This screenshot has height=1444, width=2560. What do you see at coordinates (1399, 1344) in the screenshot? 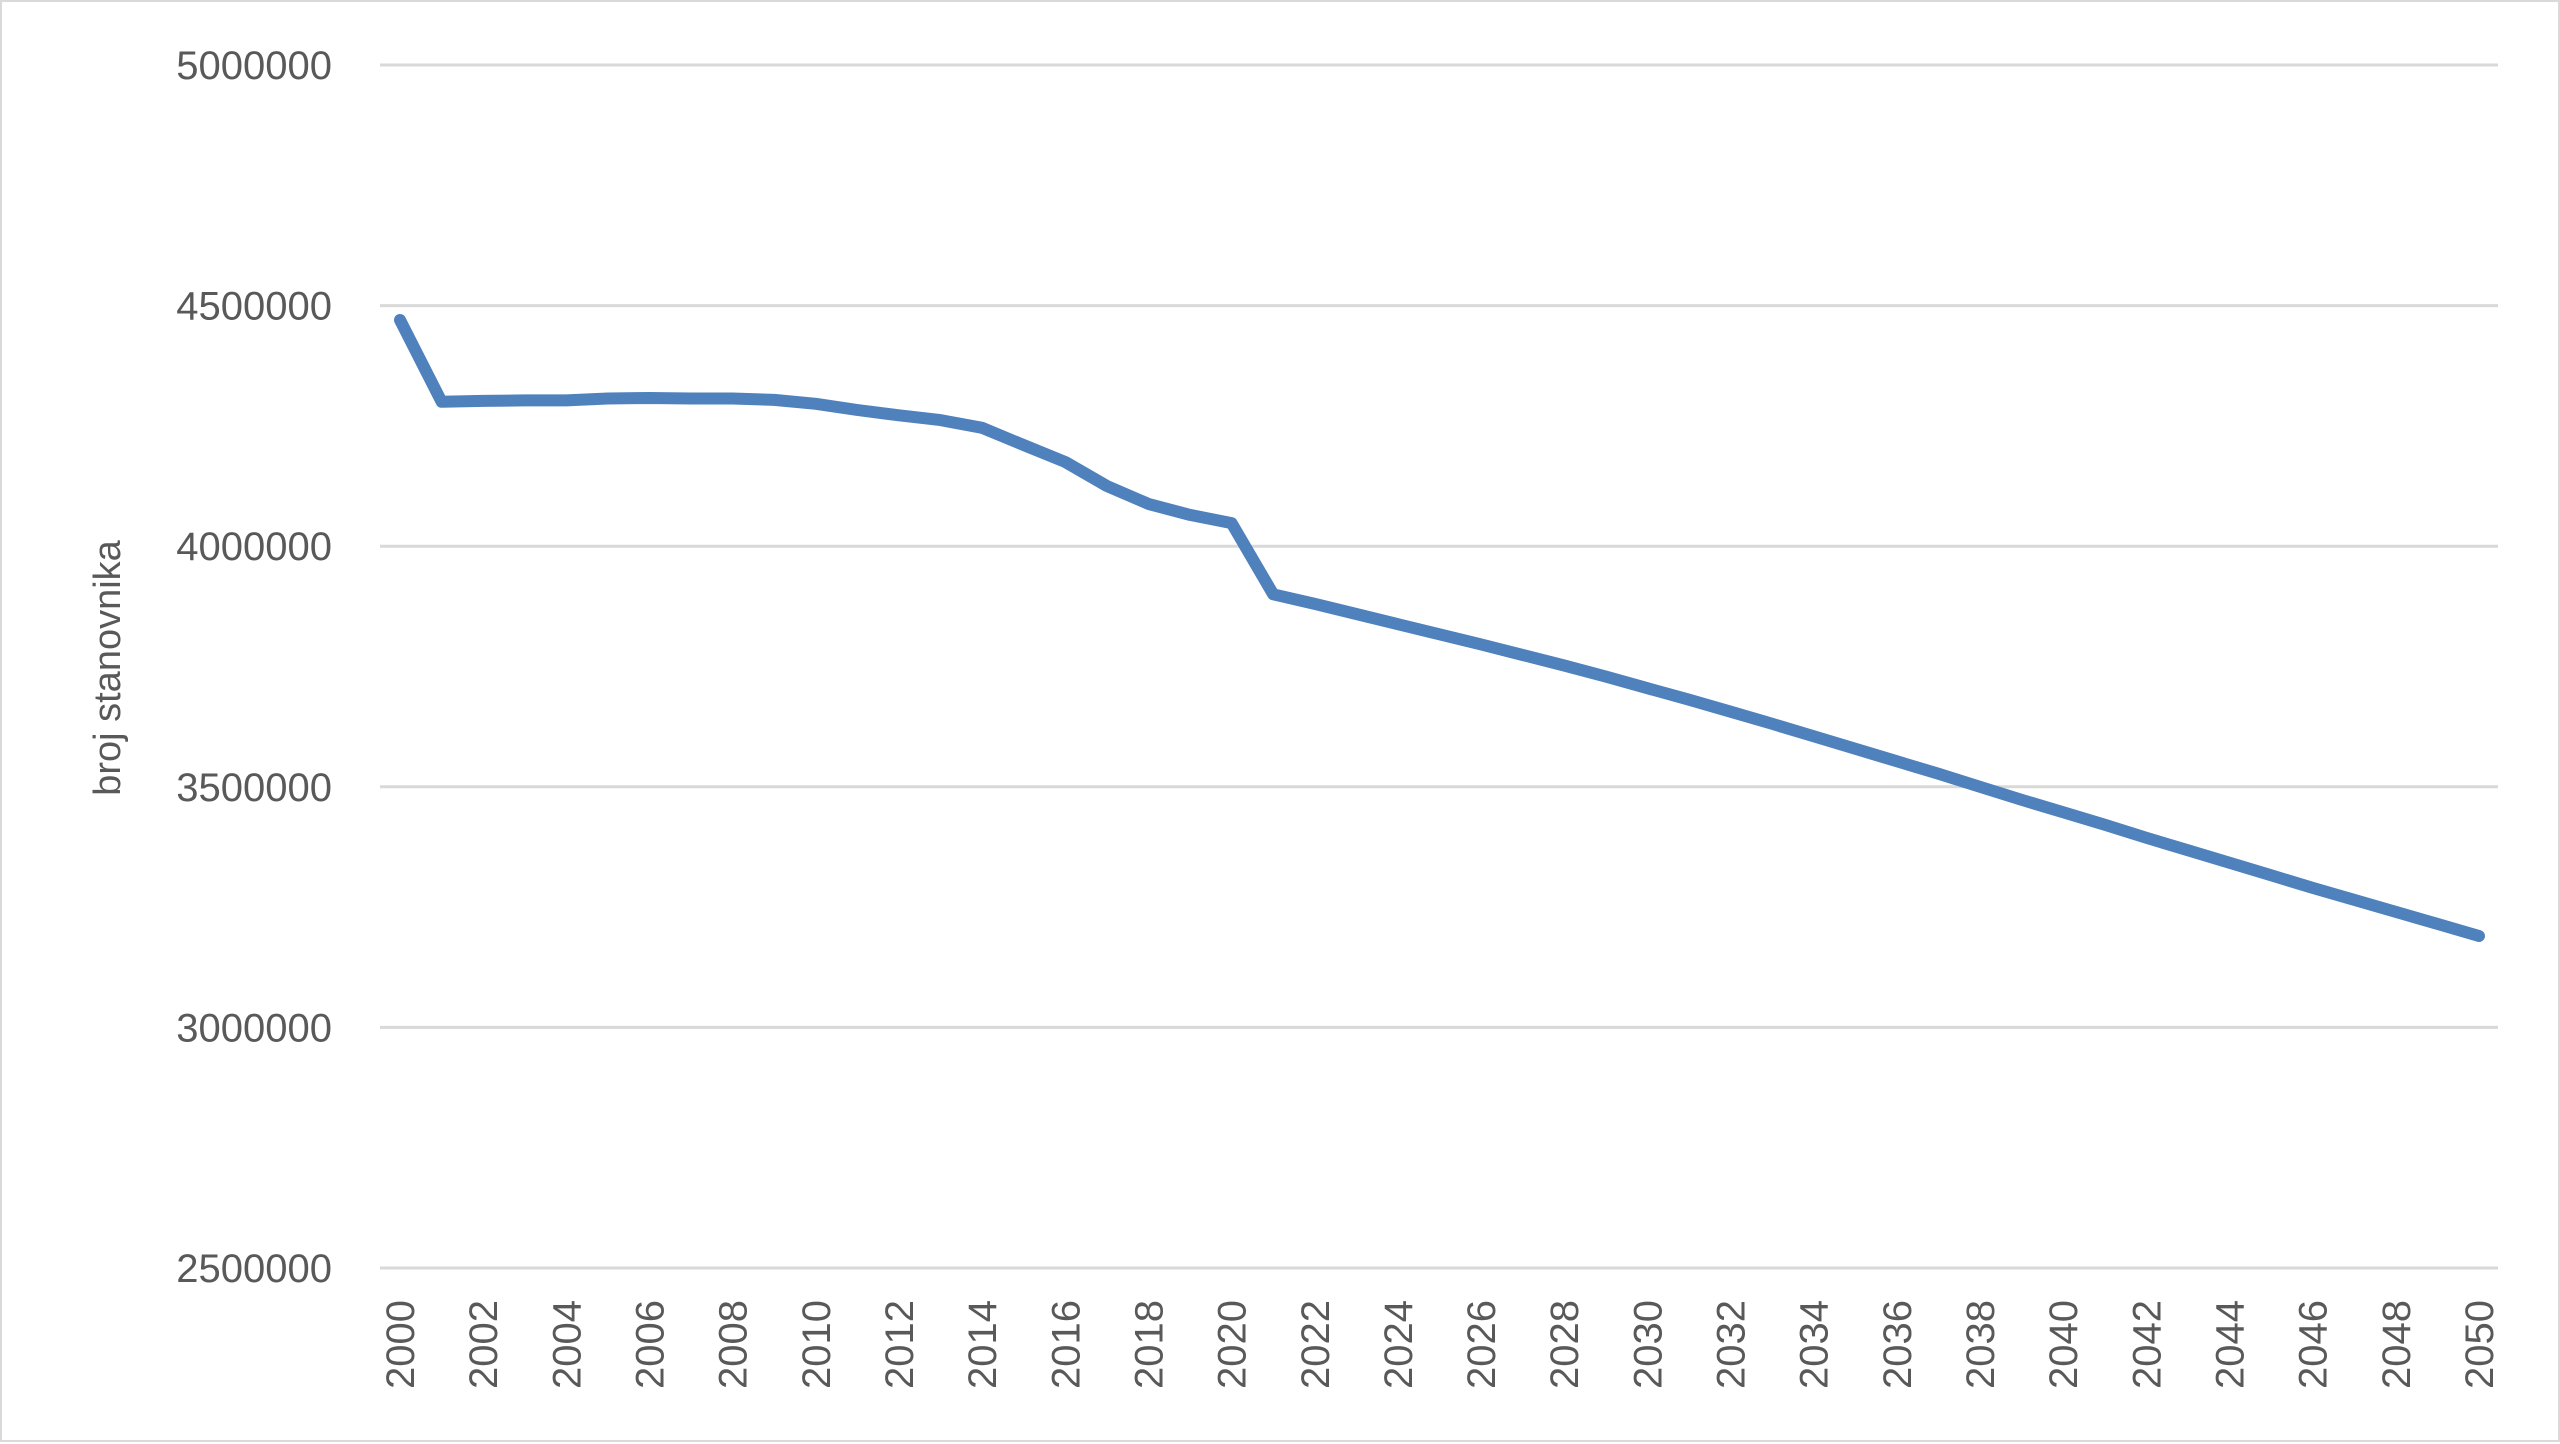
I see `x-tick-label: 2024` at bounding box center [1399, 1344].